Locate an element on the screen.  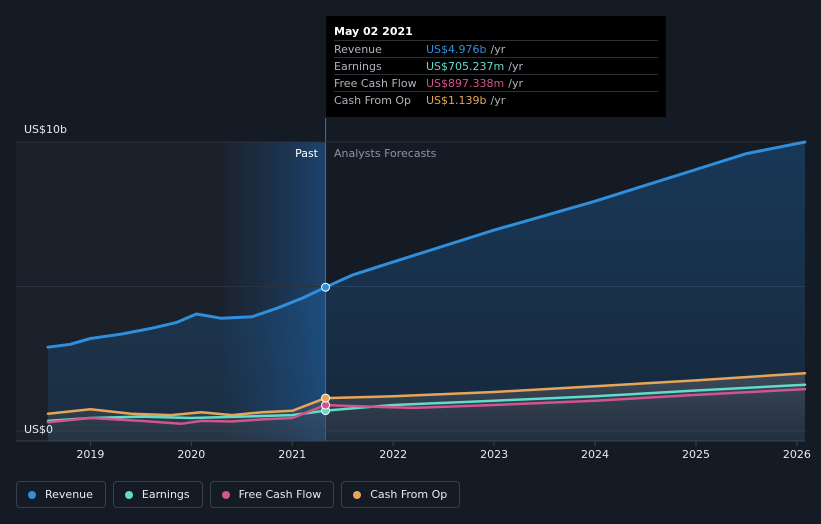
y-label-bottom: US$0 is located at coordinates (38, 429).